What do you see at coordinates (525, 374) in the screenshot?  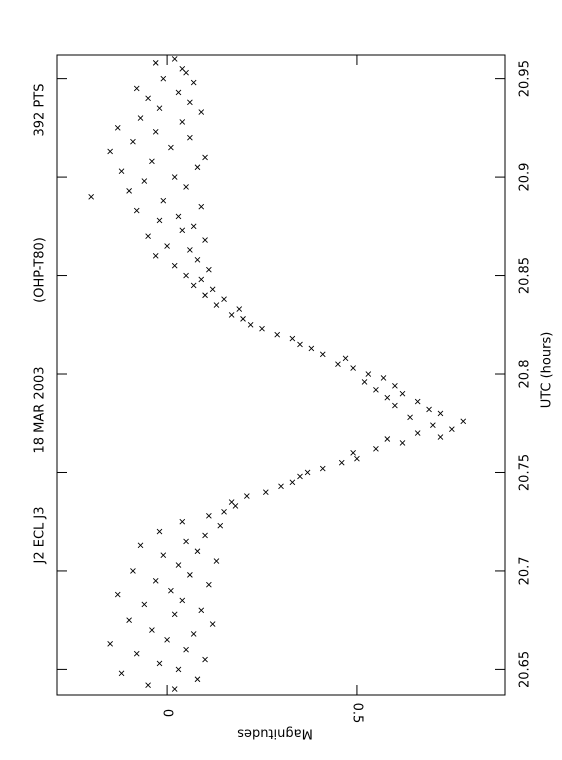 I see `x-tick-label: 20.8` at bounding box center [525, 374].